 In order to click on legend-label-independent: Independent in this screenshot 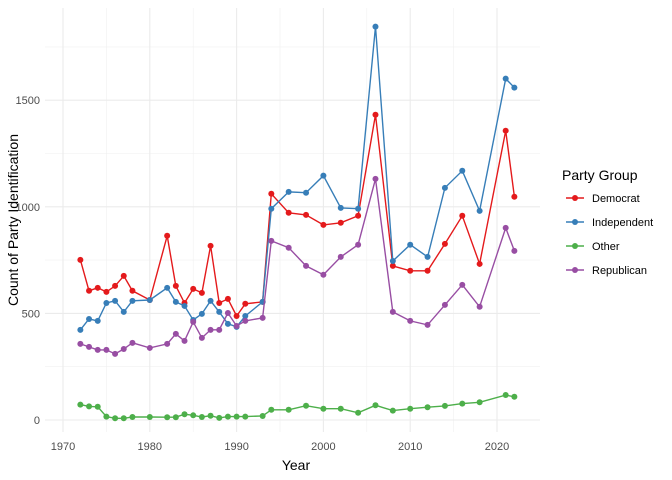, I will do `click(622, 223)`.